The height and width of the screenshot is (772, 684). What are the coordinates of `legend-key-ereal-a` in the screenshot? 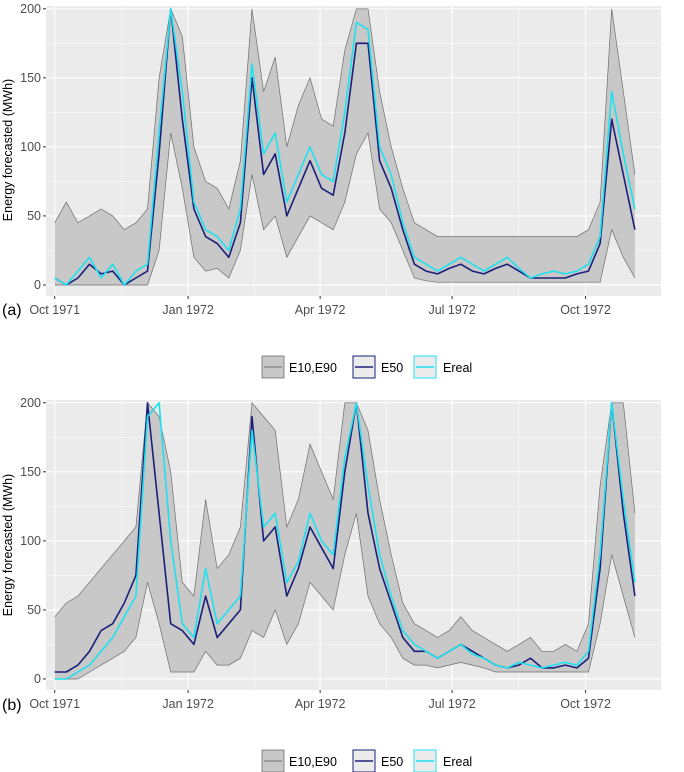 It's located at (425, 367).